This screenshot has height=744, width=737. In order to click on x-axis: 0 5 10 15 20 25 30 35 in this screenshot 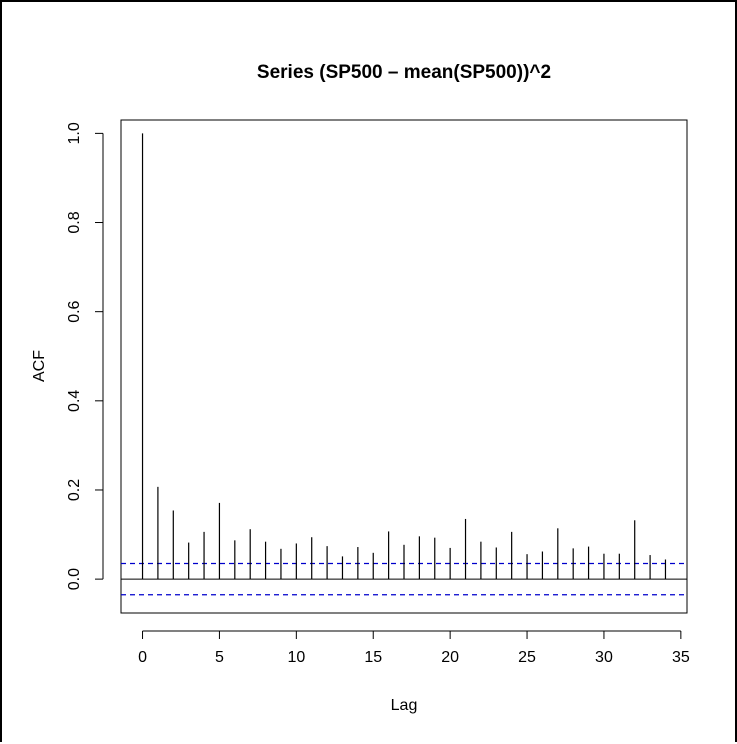, I will do `click(414, 648)`.